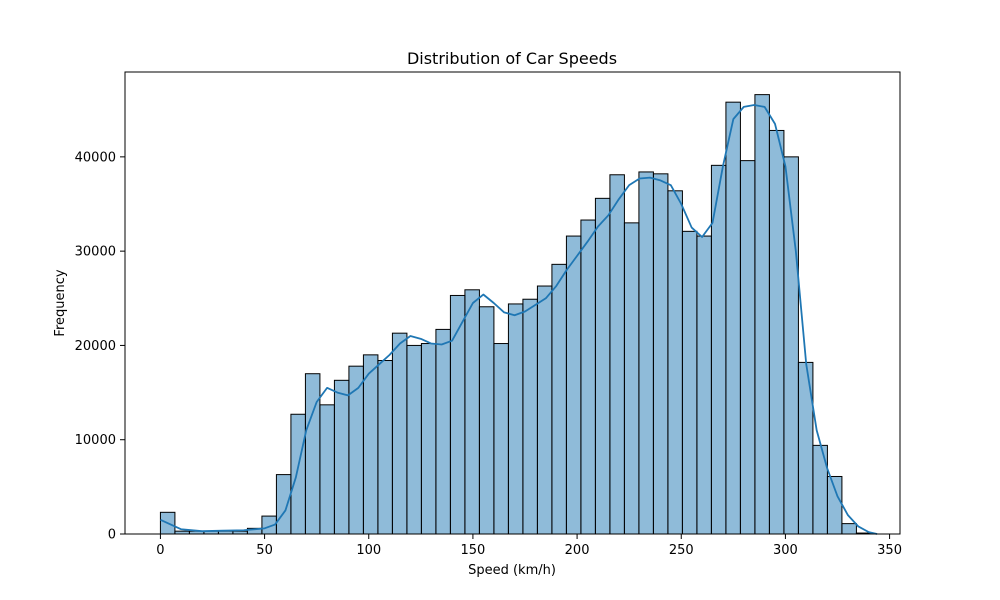 The height and width of the screenshot is (600, 1000). I want to click on y-ticks-group: 0 10000 20000 30000 40000, so click(100, 346).